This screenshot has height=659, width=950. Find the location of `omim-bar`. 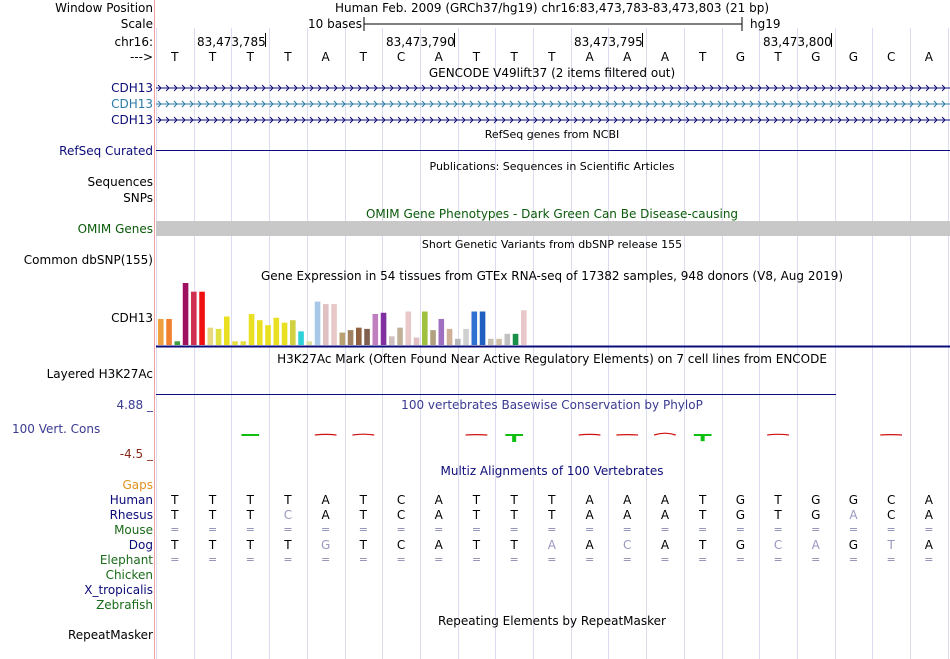

omim-bar is located at coordinates (553, 228).